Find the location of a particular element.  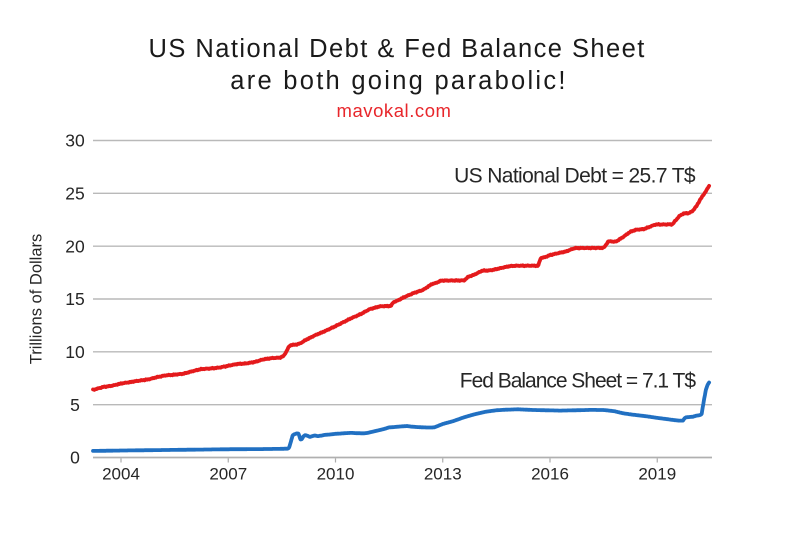

svg-text: 25 is located at coordinates (74, 194).